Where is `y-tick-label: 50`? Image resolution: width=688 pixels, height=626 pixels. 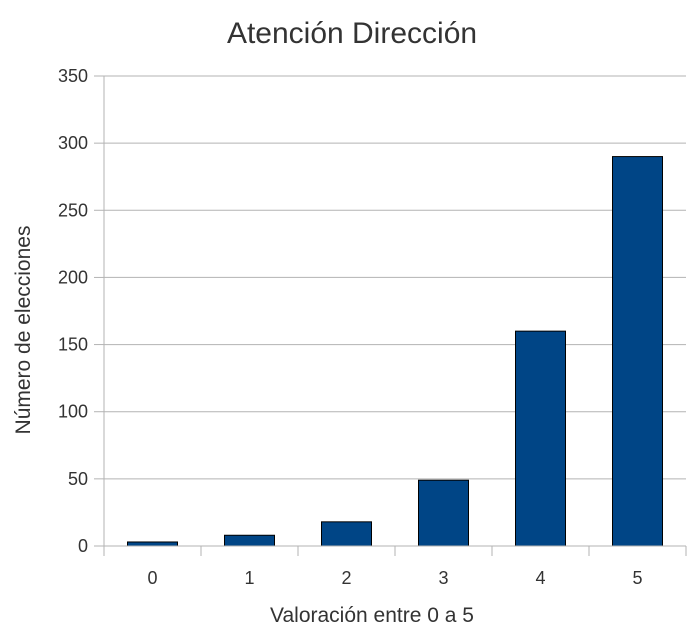
y-tick-label: 50 is located at coordinates (78, 479).